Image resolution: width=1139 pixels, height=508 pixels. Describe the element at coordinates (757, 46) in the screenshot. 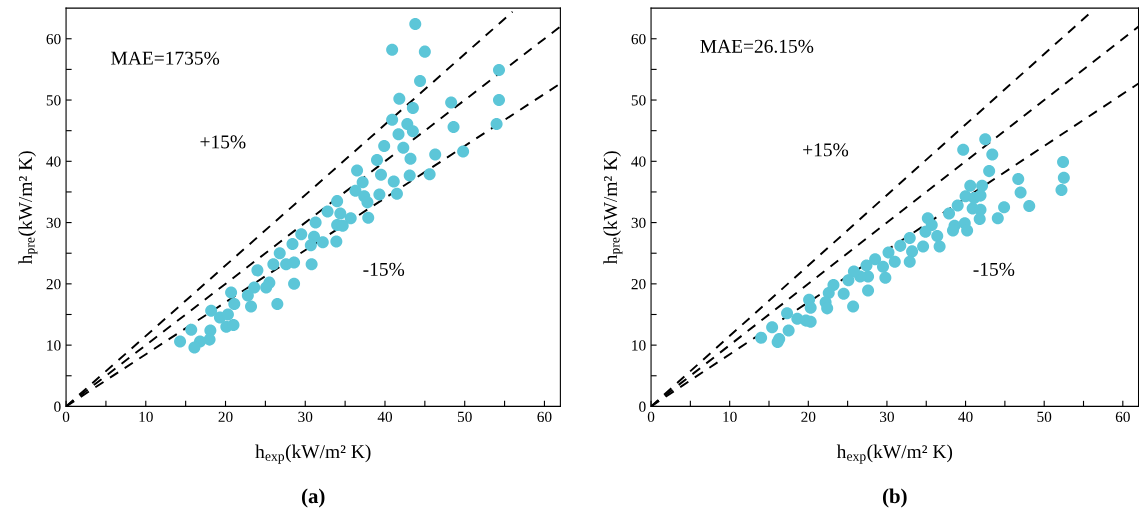

I see `annotation: MAE=26.15%` at that location.